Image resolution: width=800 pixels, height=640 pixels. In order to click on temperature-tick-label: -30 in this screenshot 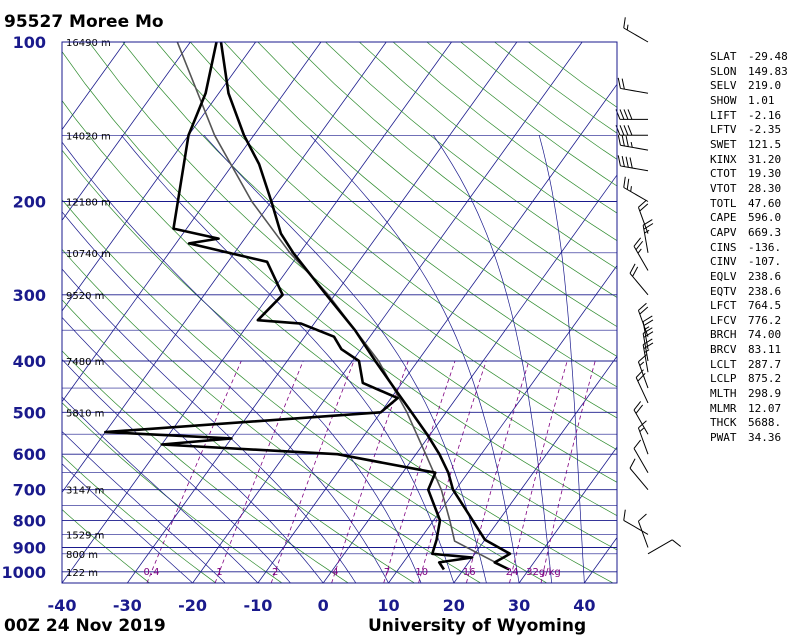, I will do `click(127, 605)`.